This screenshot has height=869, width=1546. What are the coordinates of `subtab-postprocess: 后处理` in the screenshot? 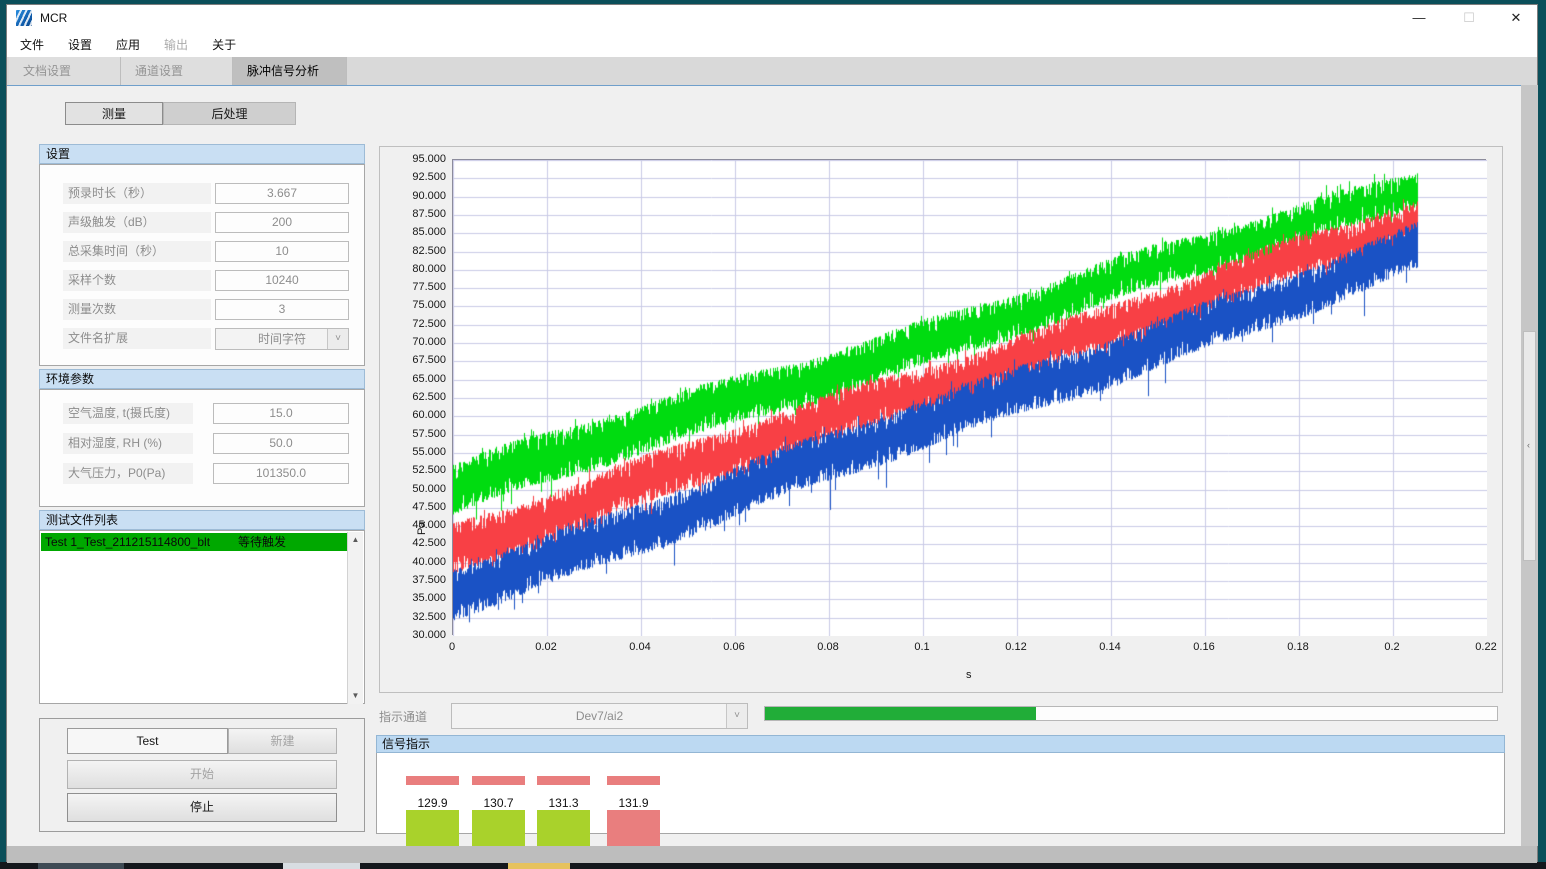 It's located at (229, 113).